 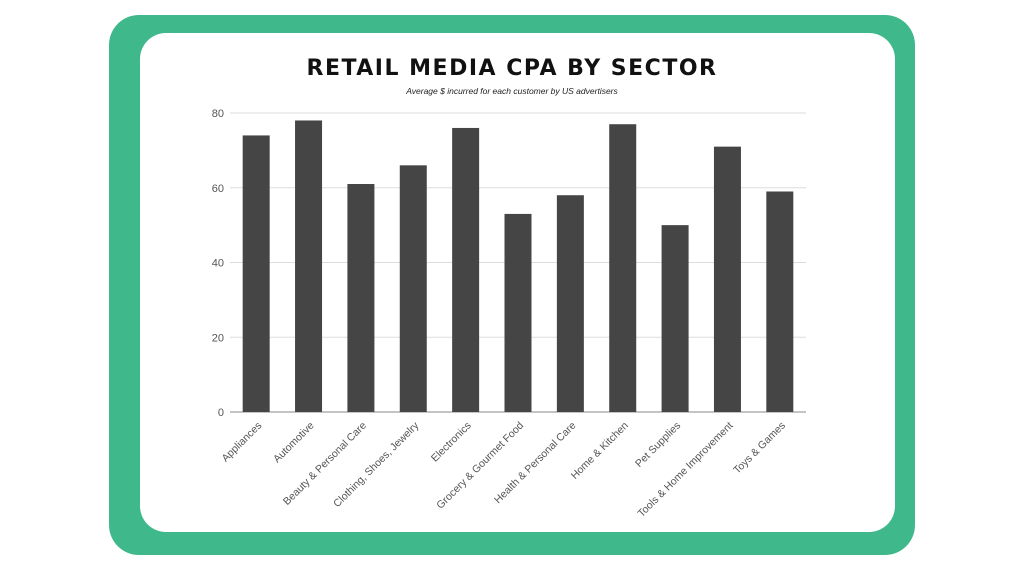 What do you see at coordinates (759, 448) in the screenshot?
I see `x-tick-label: Toys & Games` at bounding box center [759, 448].